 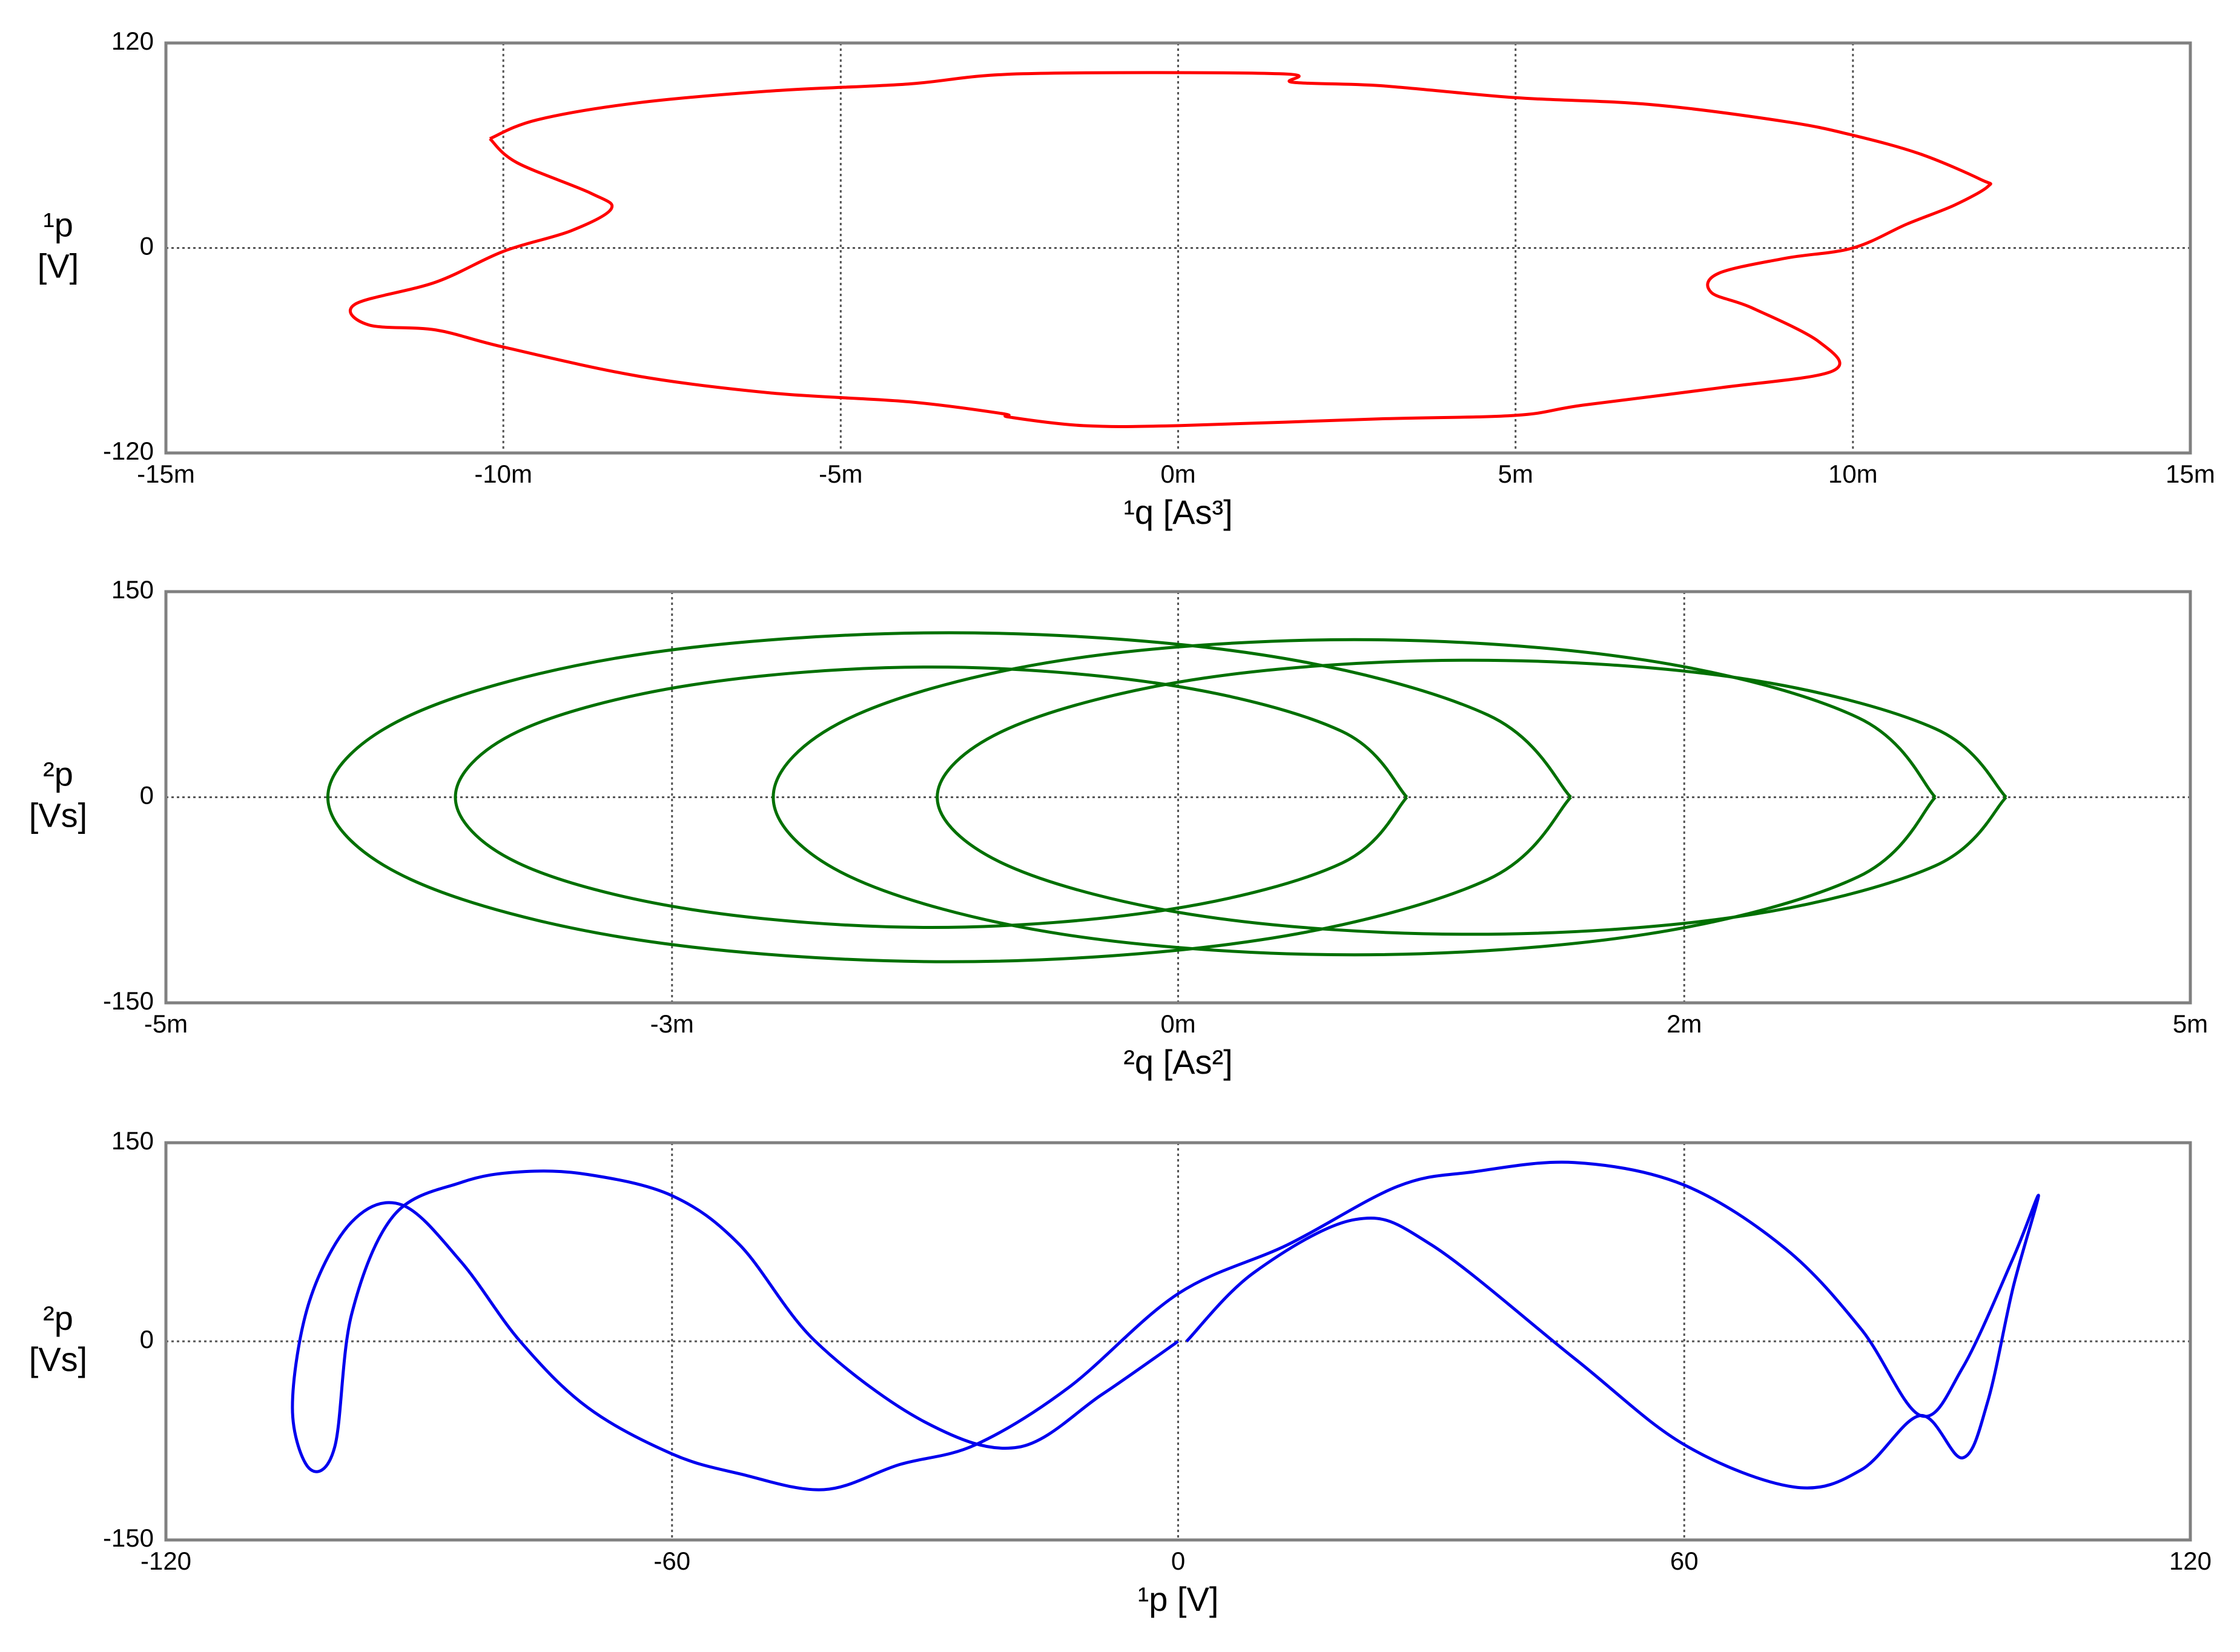 What do you see at coordinates (1853, 474) in the screenshot?
I see `x-tick-label: 10m` at bounding box center [1853, 474].